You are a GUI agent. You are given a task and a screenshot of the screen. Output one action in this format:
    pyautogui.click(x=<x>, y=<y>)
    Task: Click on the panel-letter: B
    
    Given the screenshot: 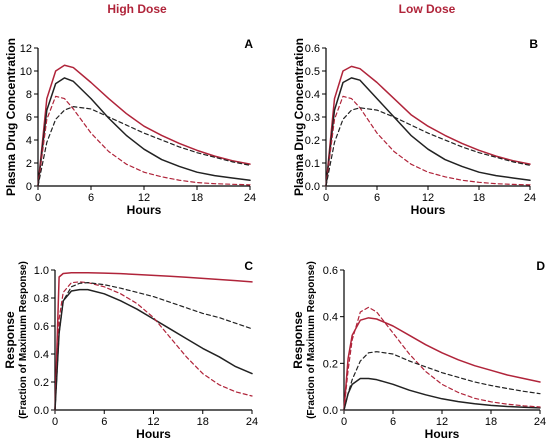 What is the action you would take?
    pyautogui.click(x=533, y=44)
    